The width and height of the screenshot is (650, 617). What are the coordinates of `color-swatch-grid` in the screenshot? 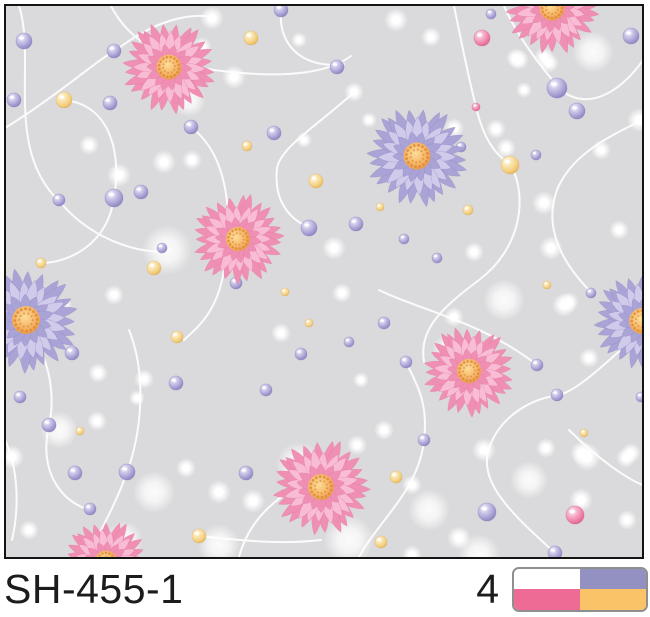 It's located at (580, 589).